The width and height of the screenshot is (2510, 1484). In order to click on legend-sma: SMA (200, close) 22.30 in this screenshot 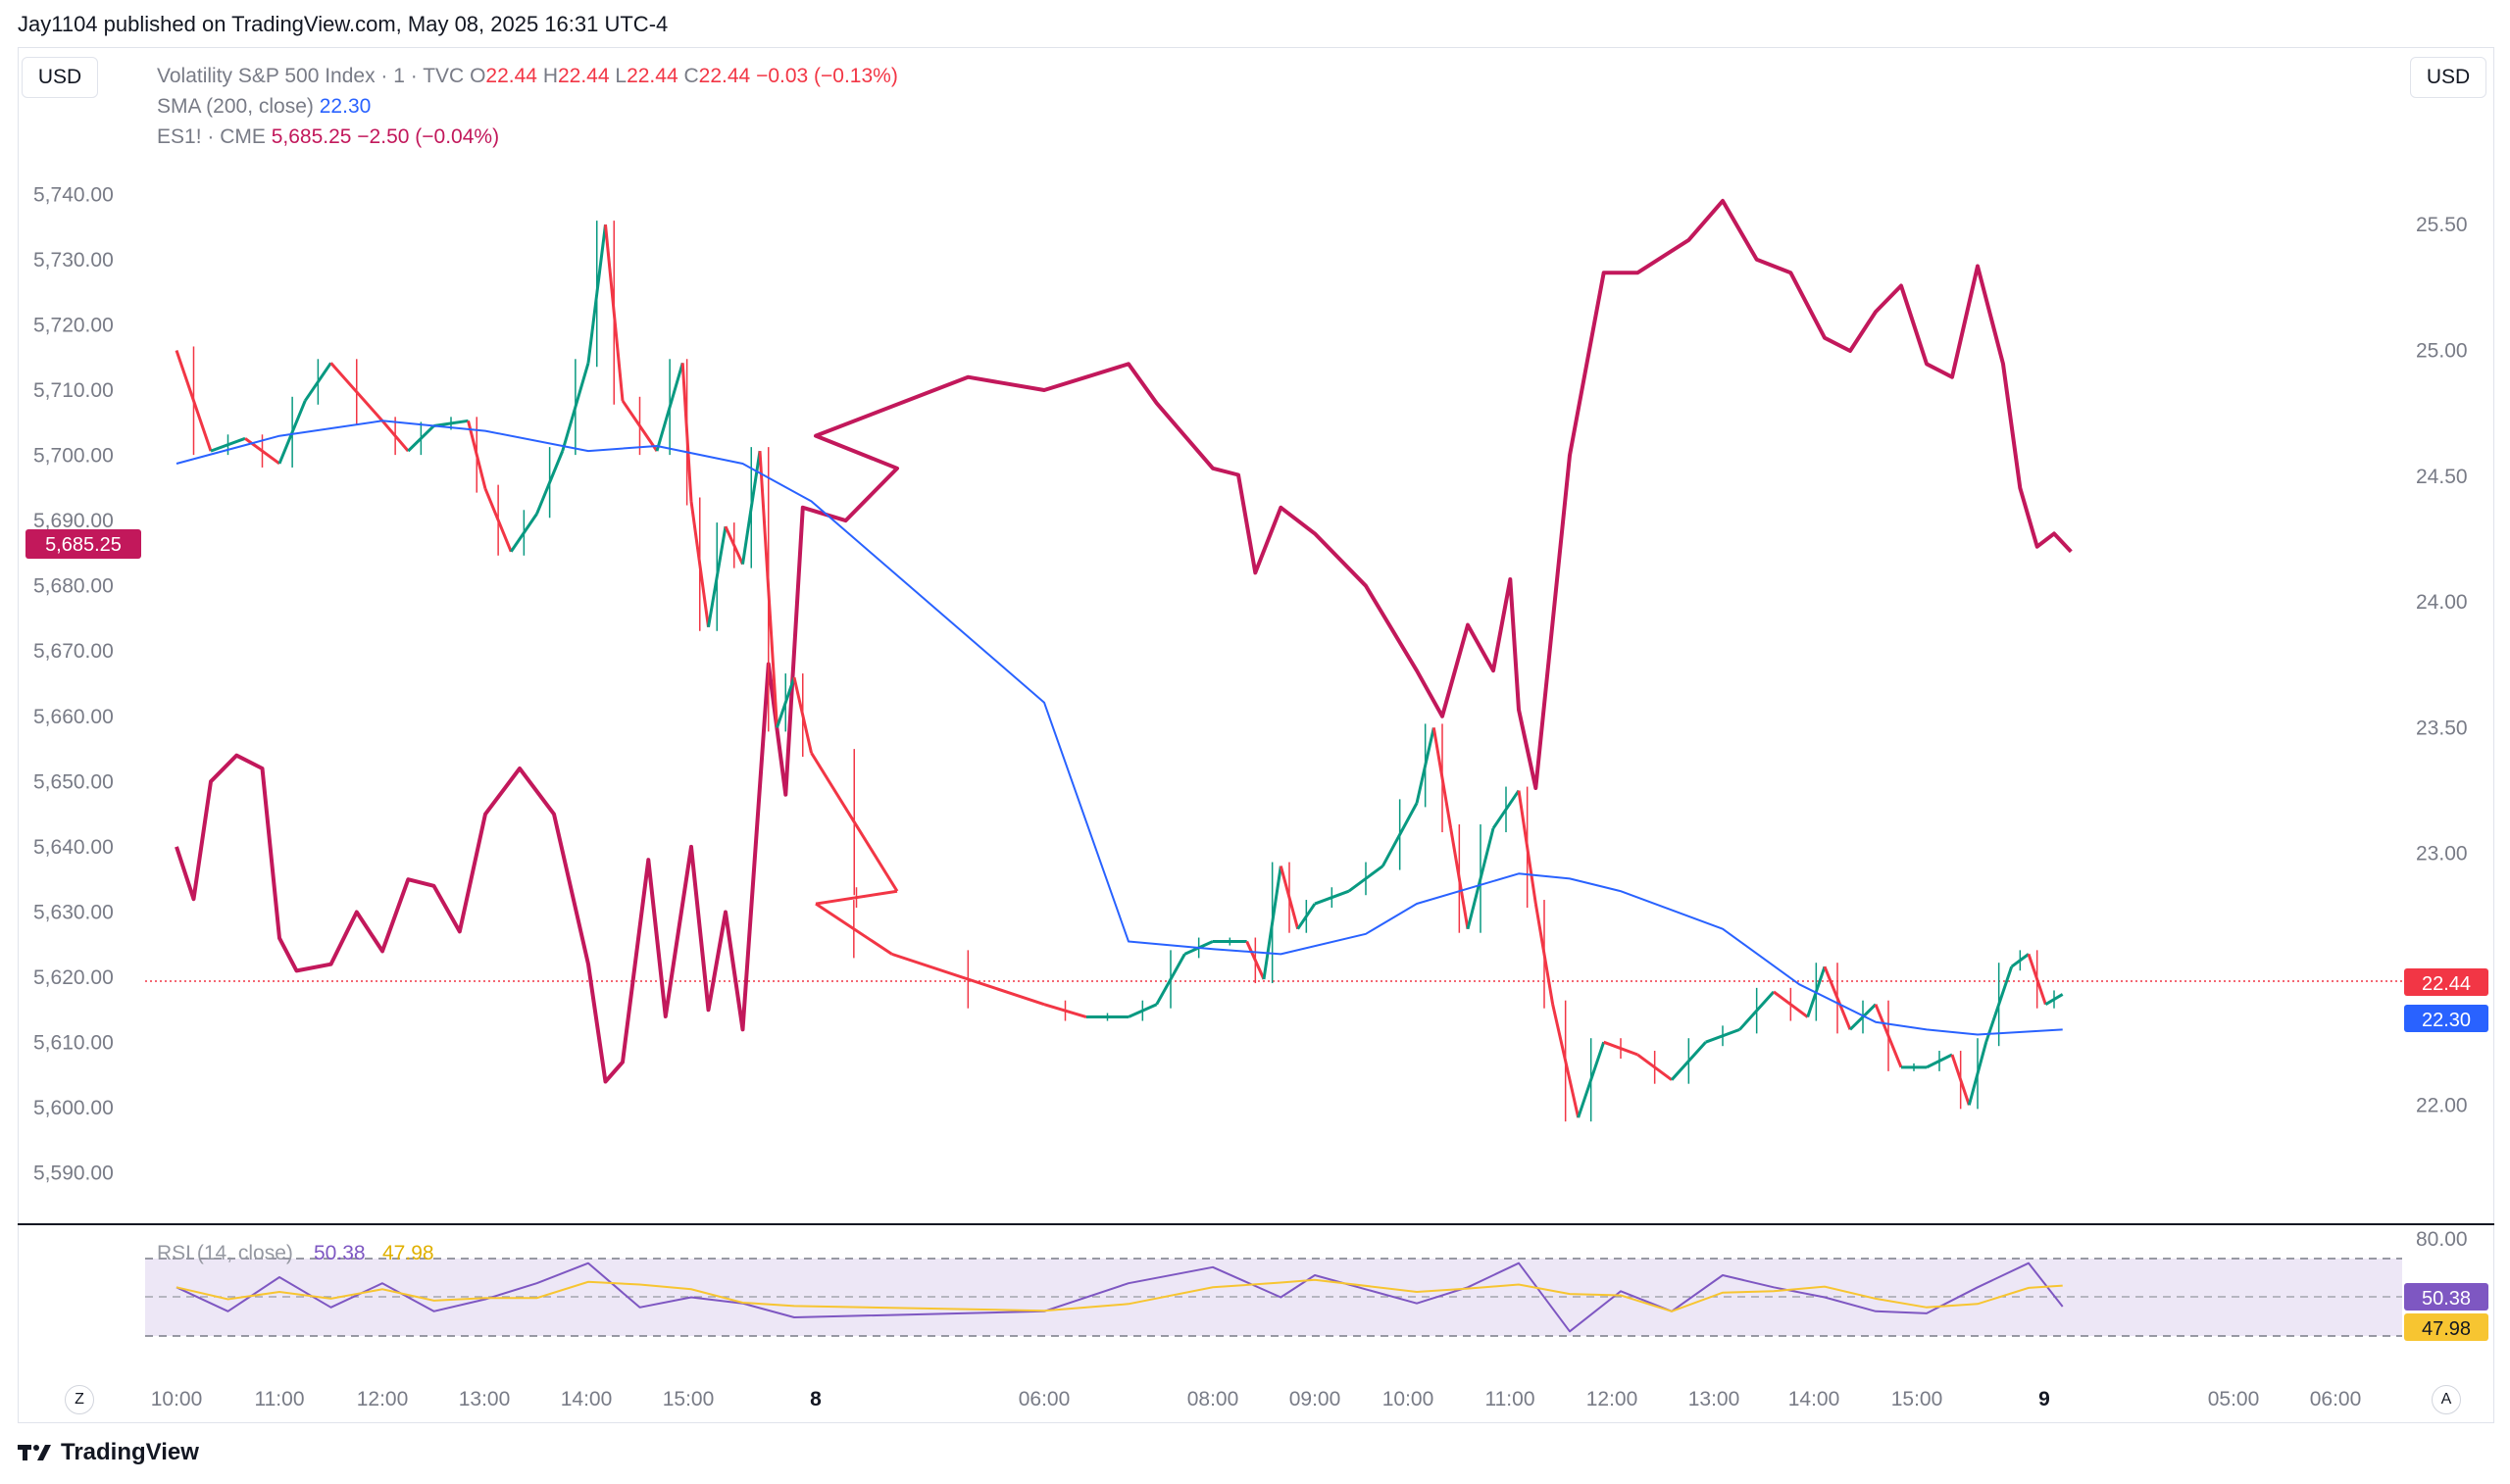, I will do `click(527, 106)`.